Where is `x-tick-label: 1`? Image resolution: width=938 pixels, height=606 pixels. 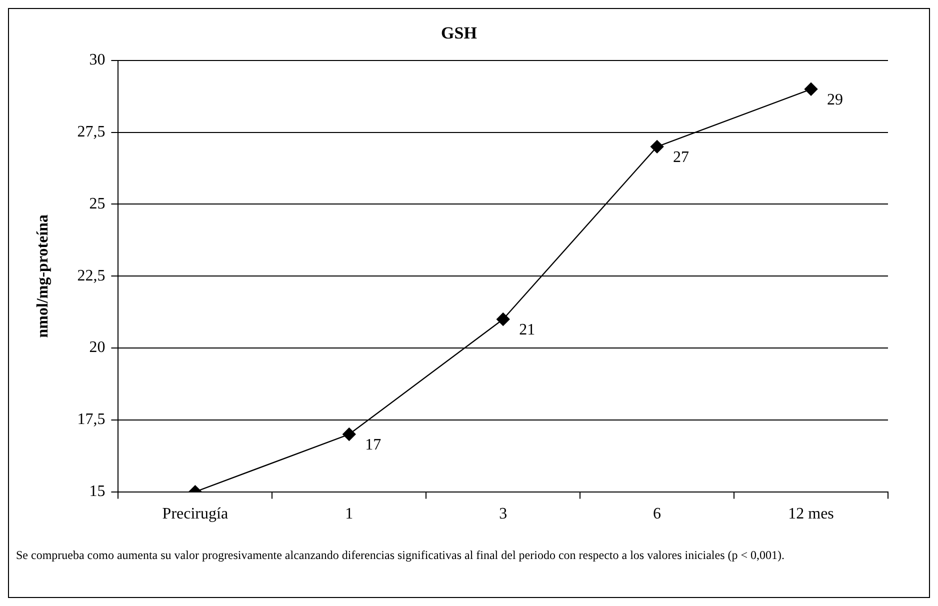
x-tick-label: 1 is located at coordinates (349, 514).